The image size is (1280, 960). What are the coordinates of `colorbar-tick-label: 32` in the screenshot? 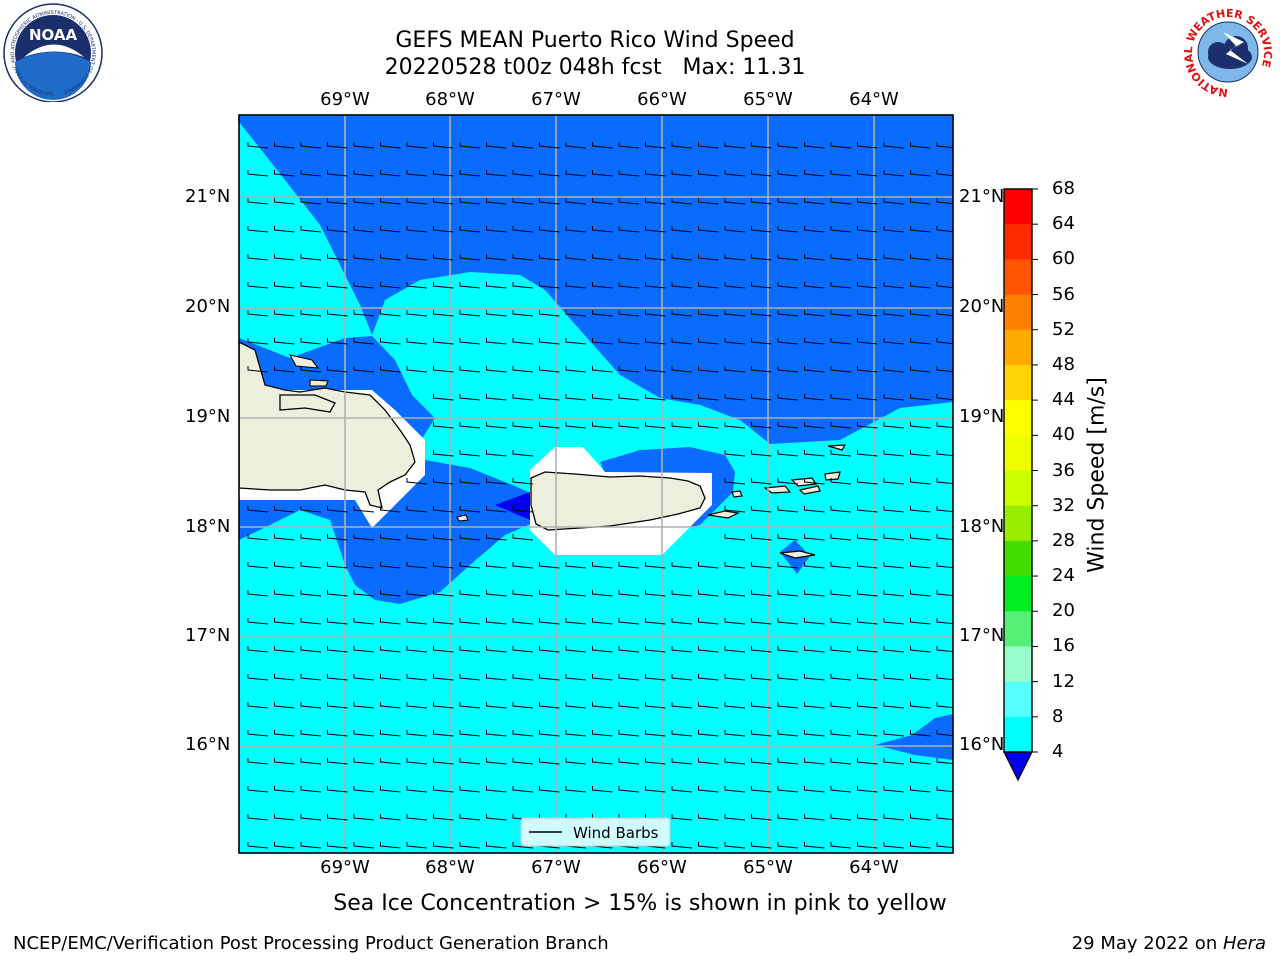 It's located at (1063, 505).